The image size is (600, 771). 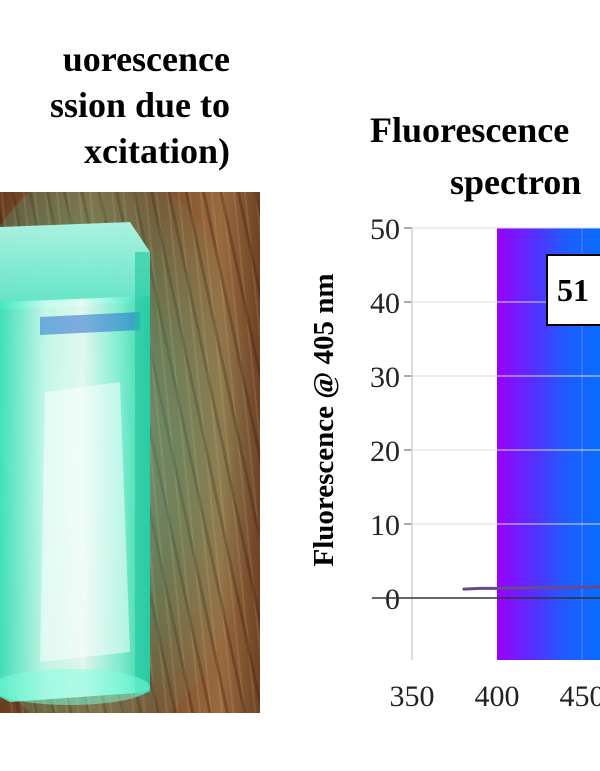 What do you see at coordinates (580, 696) in the screenshot?
I see `x-tick-label: 450` at bounding box center [580, 696].